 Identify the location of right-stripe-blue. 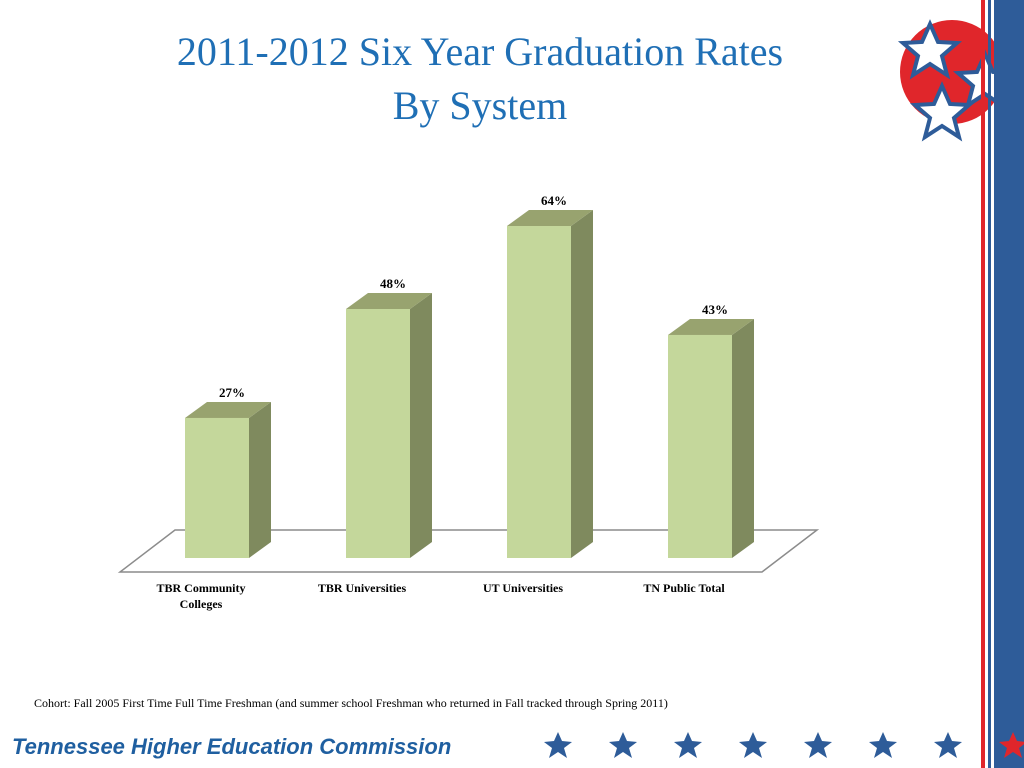
(1009, 384).